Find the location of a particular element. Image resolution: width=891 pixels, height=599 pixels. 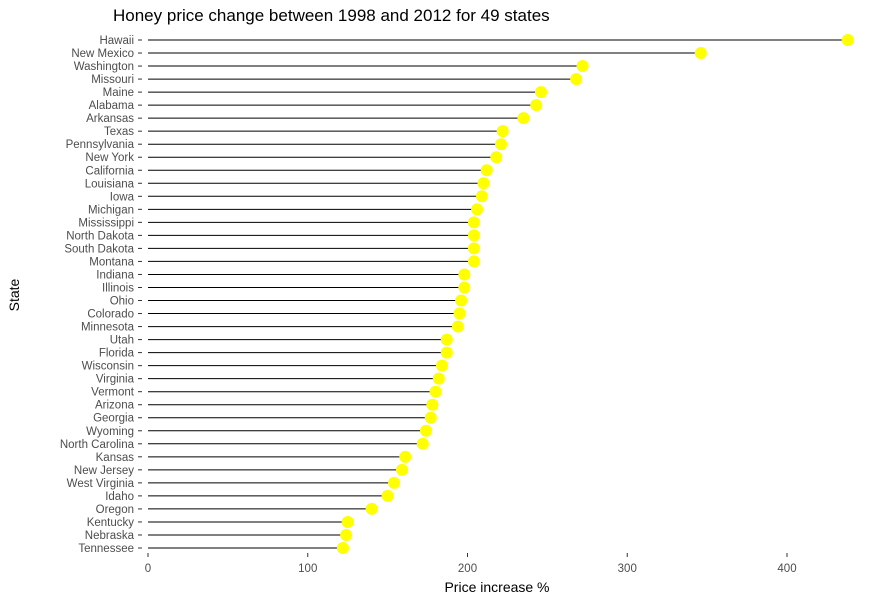

y-tick-label: North Carolina is located at coordinates (97, 445).